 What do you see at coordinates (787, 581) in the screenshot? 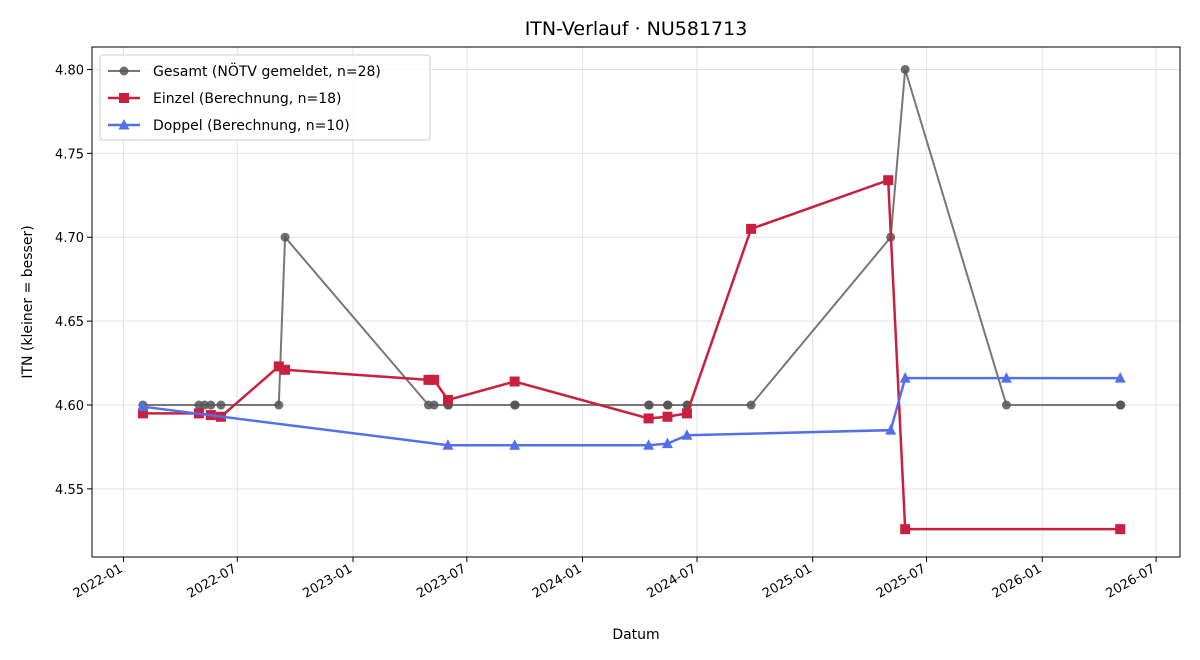
I see `x-tick-label: 2025-01` at bounding box center [787, 581].